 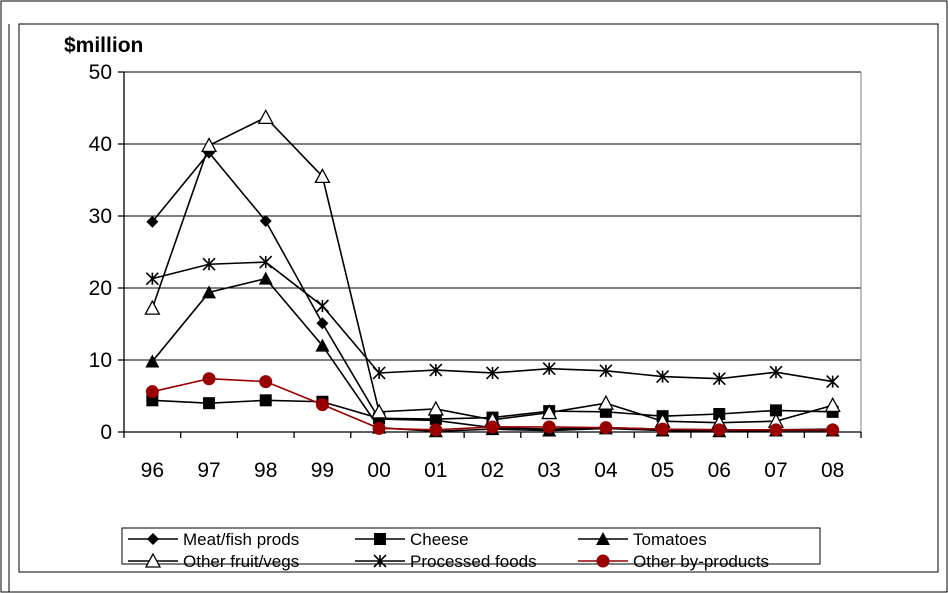 I want to click on x-tick-label: 02, so click(x=492, y=470).